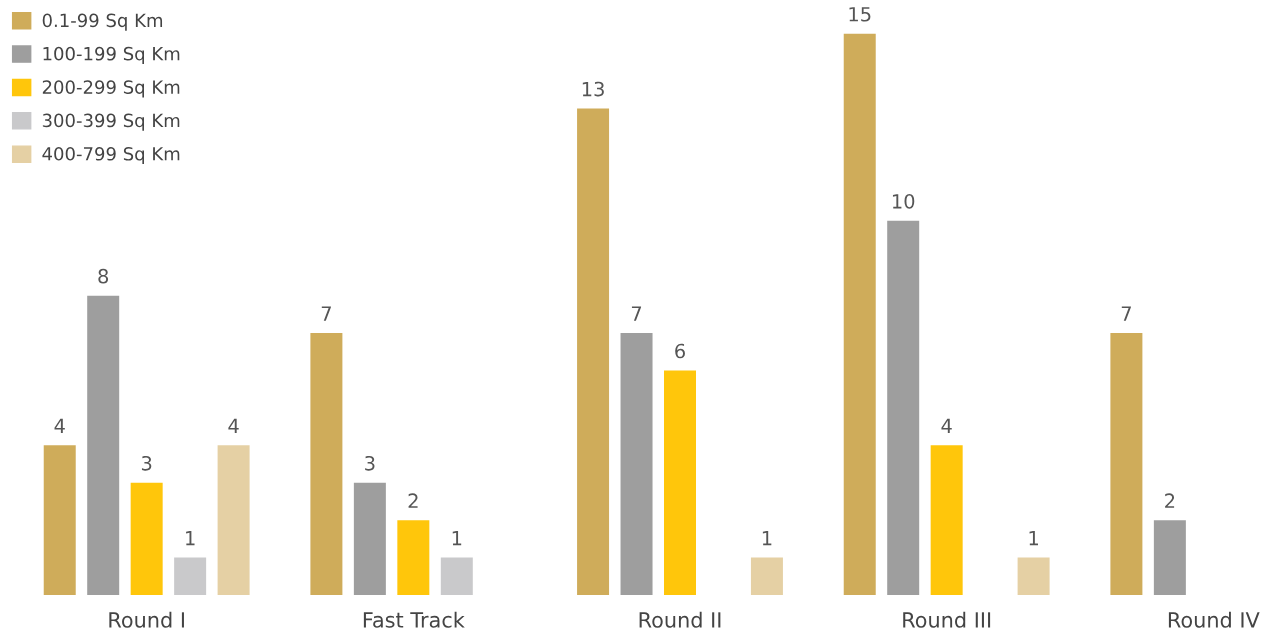  What do you see at coordinates (593, 89) in the screenshot?
I see `data-label: 13` at bounding box center [593, 89].